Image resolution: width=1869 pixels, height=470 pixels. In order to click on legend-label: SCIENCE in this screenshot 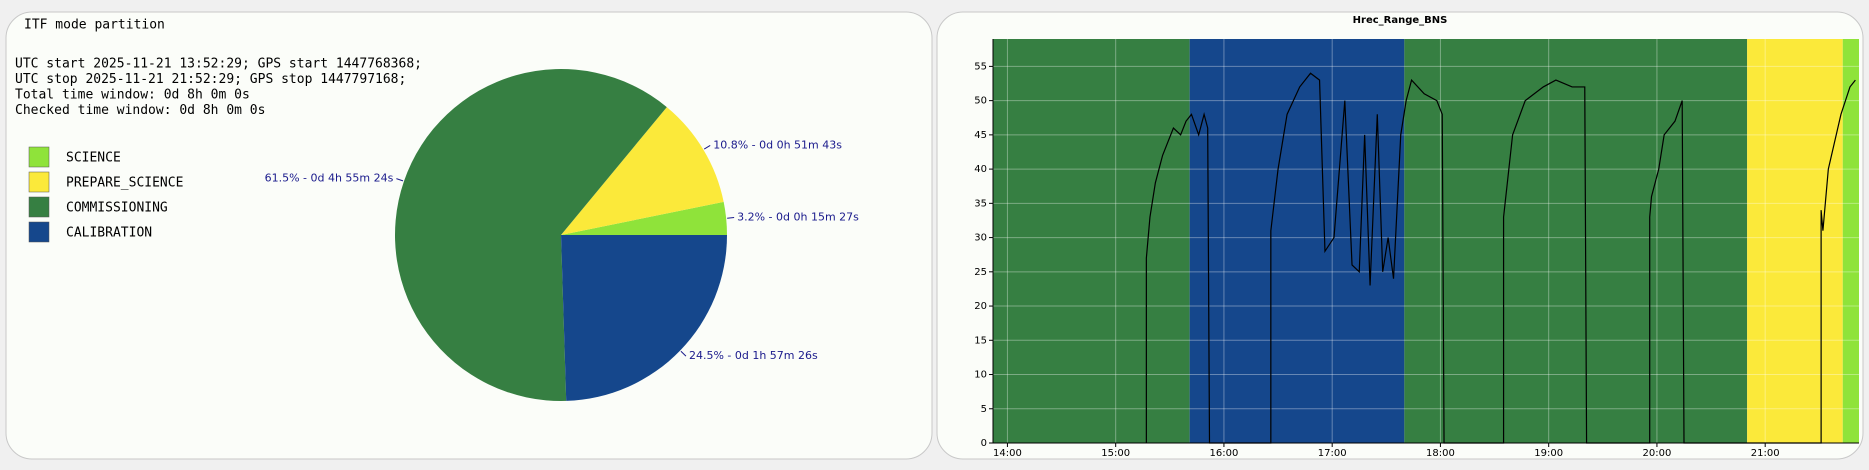, I will do `click(93, 158)`.